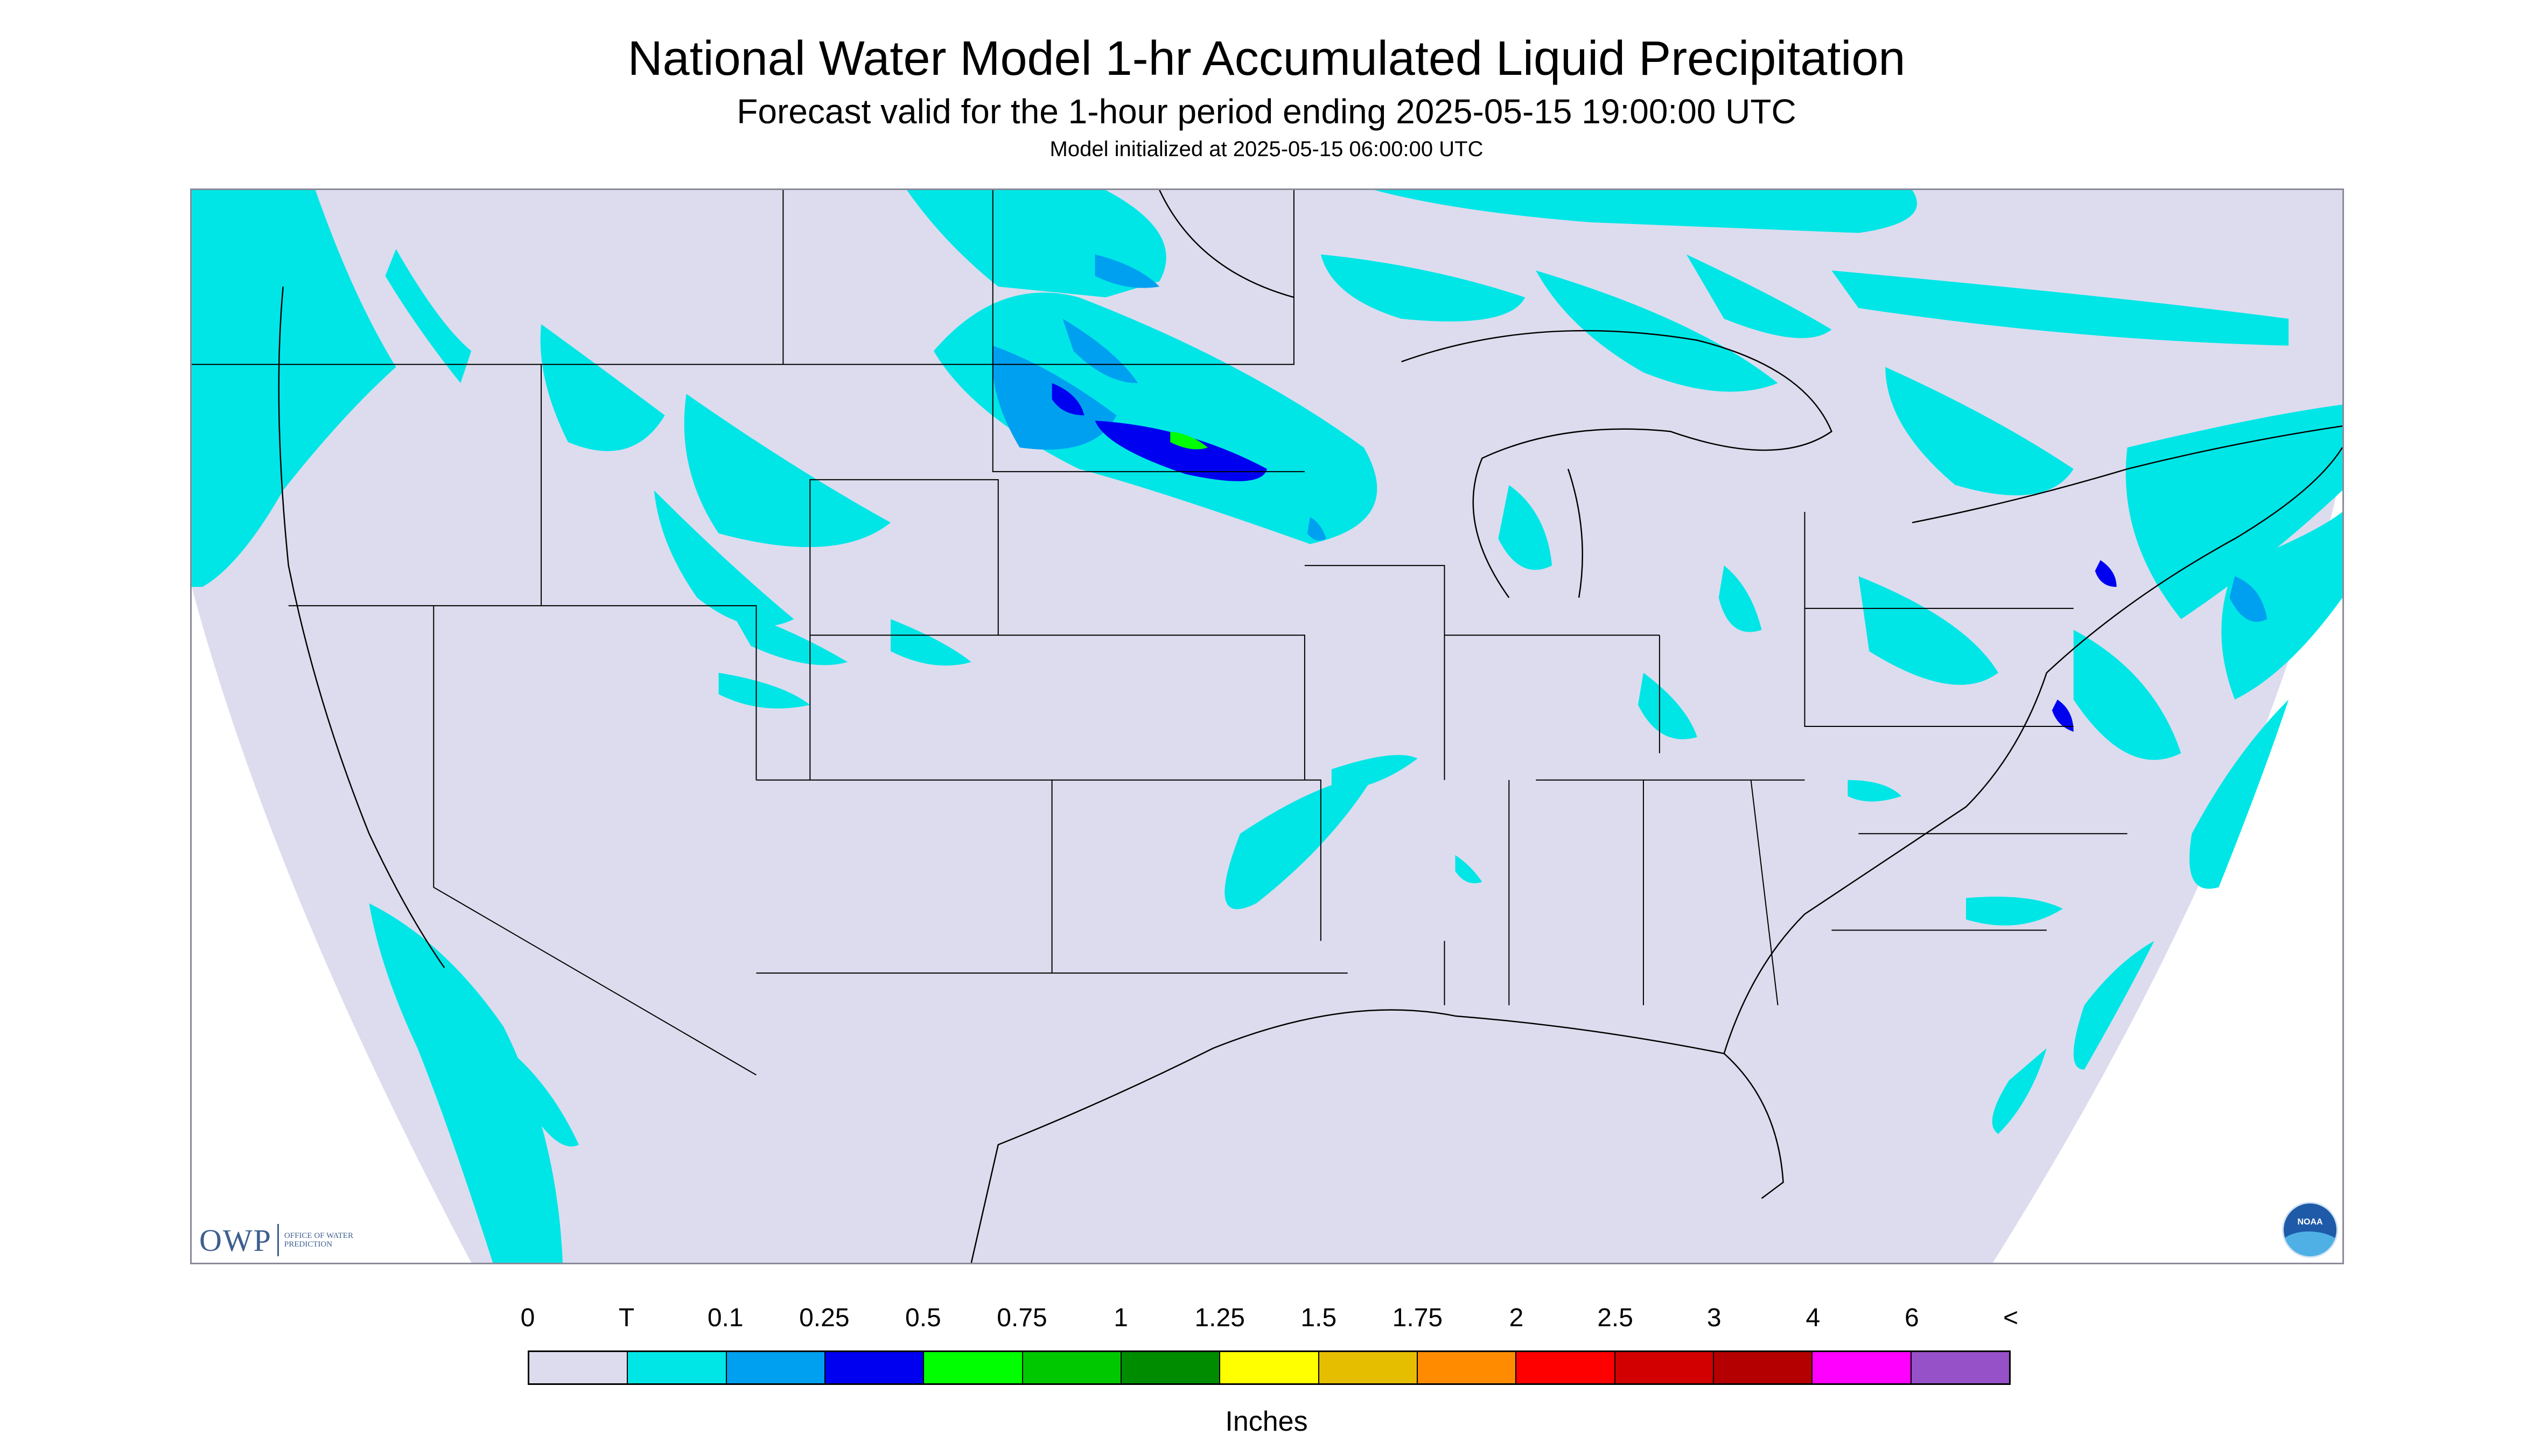  I want to click on legend-label: <, so click(2011, 1318).